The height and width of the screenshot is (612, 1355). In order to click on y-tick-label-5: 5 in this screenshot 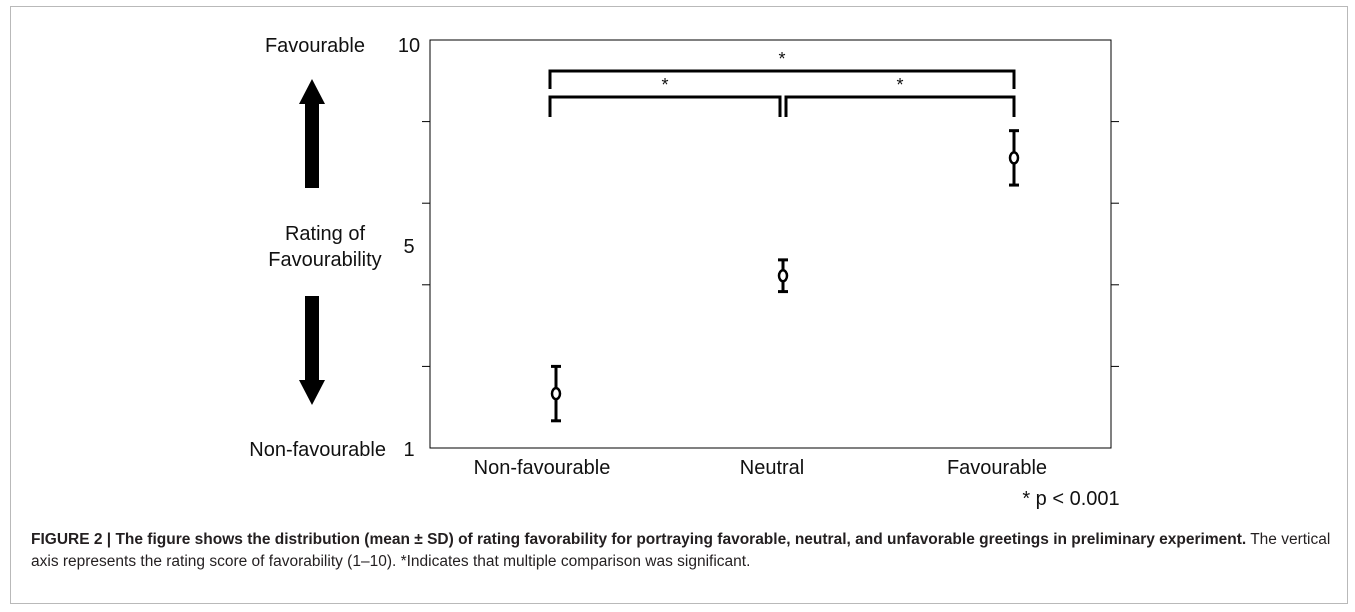, I will do `click(408, 247)`.